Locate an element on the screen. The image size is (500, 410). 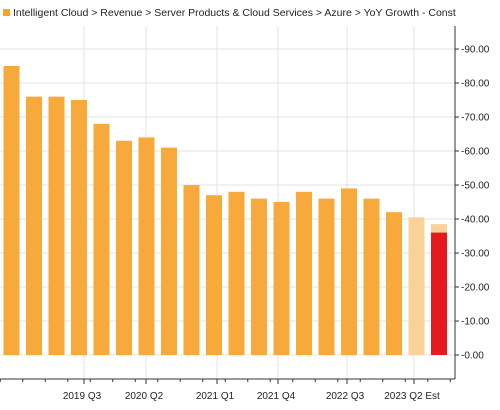
legend-swatch is located at coordinates (6, 12).